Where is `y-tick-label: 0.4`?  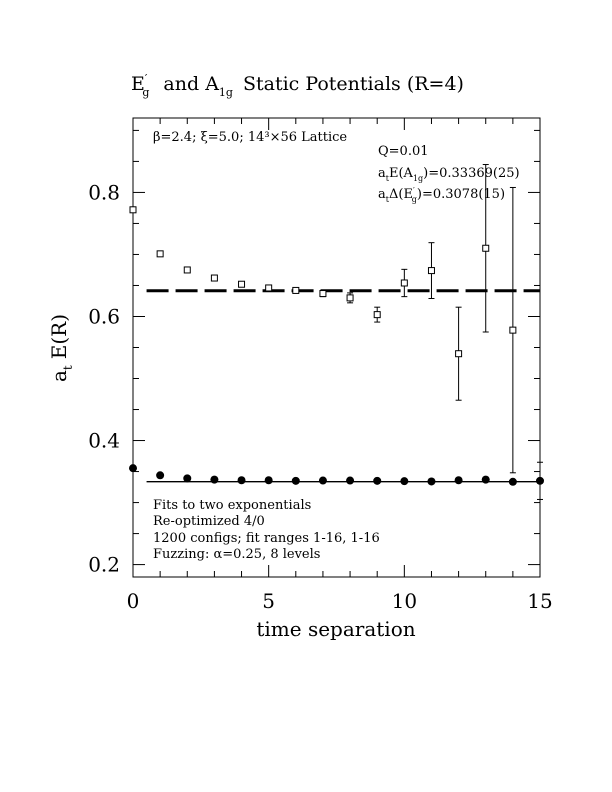 y-tick-label: 0.4 is located at coordinates (104, 441).